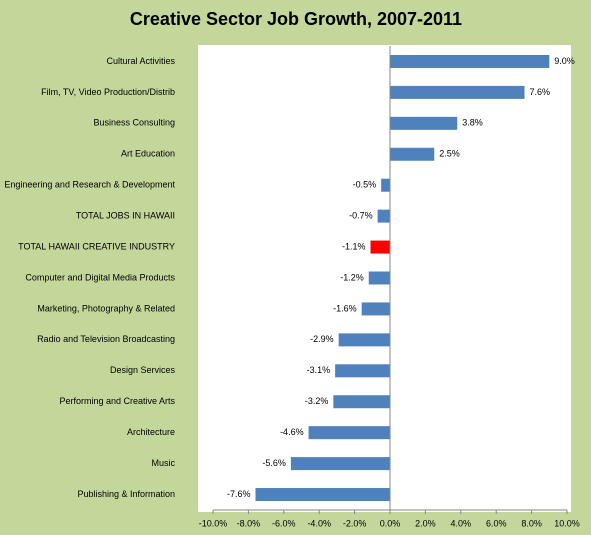  I want to click on y-tick-label: Cultural Activities, so click(140, 61).